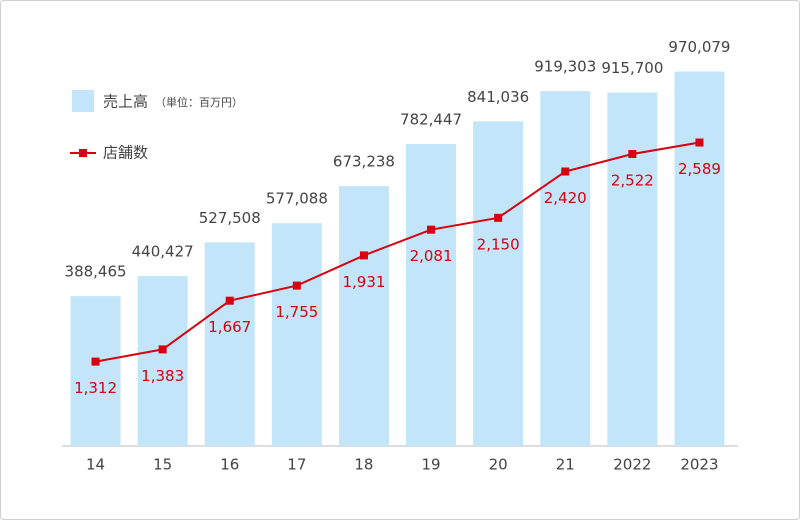 The width and height of the screenshot is (800, 520). What do you see at coordinates (699, 47) in the screenshot?
I see `value-label: 970,079` at bounding box center [699, 47].